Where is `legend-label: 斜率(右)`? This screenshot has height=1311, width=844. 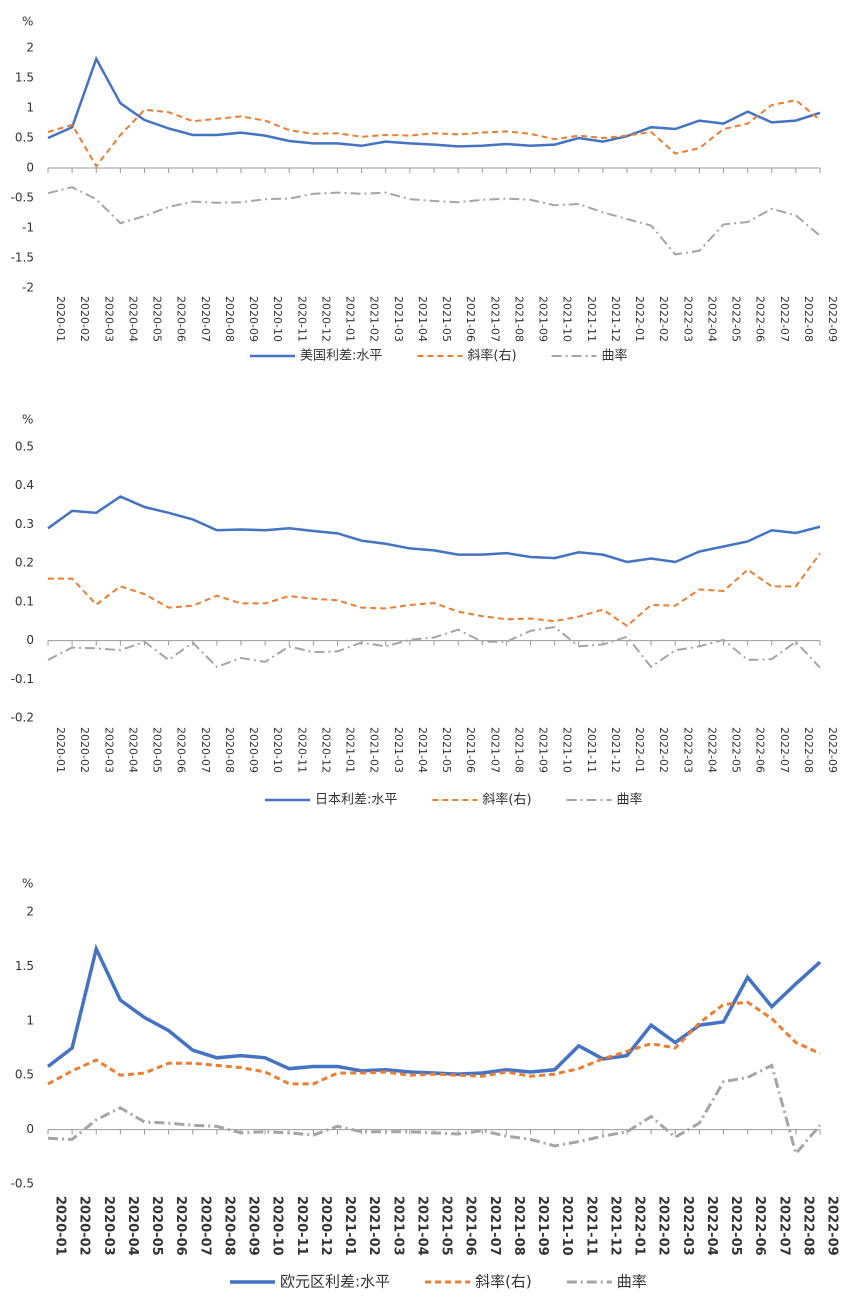
legend-label: 斜率(右) is located at coordinates (503, 1282).